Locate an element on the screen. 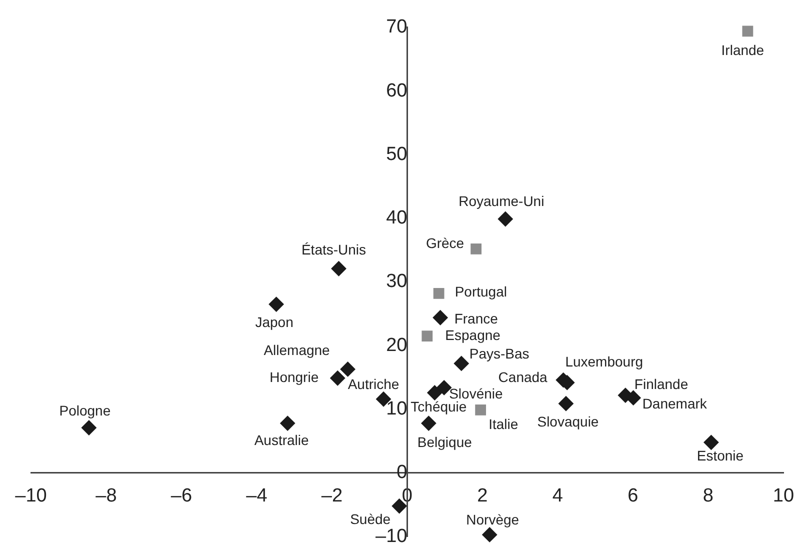 The width and height of the screenshot is (808, 556). annotation: Danemark is located at coordinates (675, 404).